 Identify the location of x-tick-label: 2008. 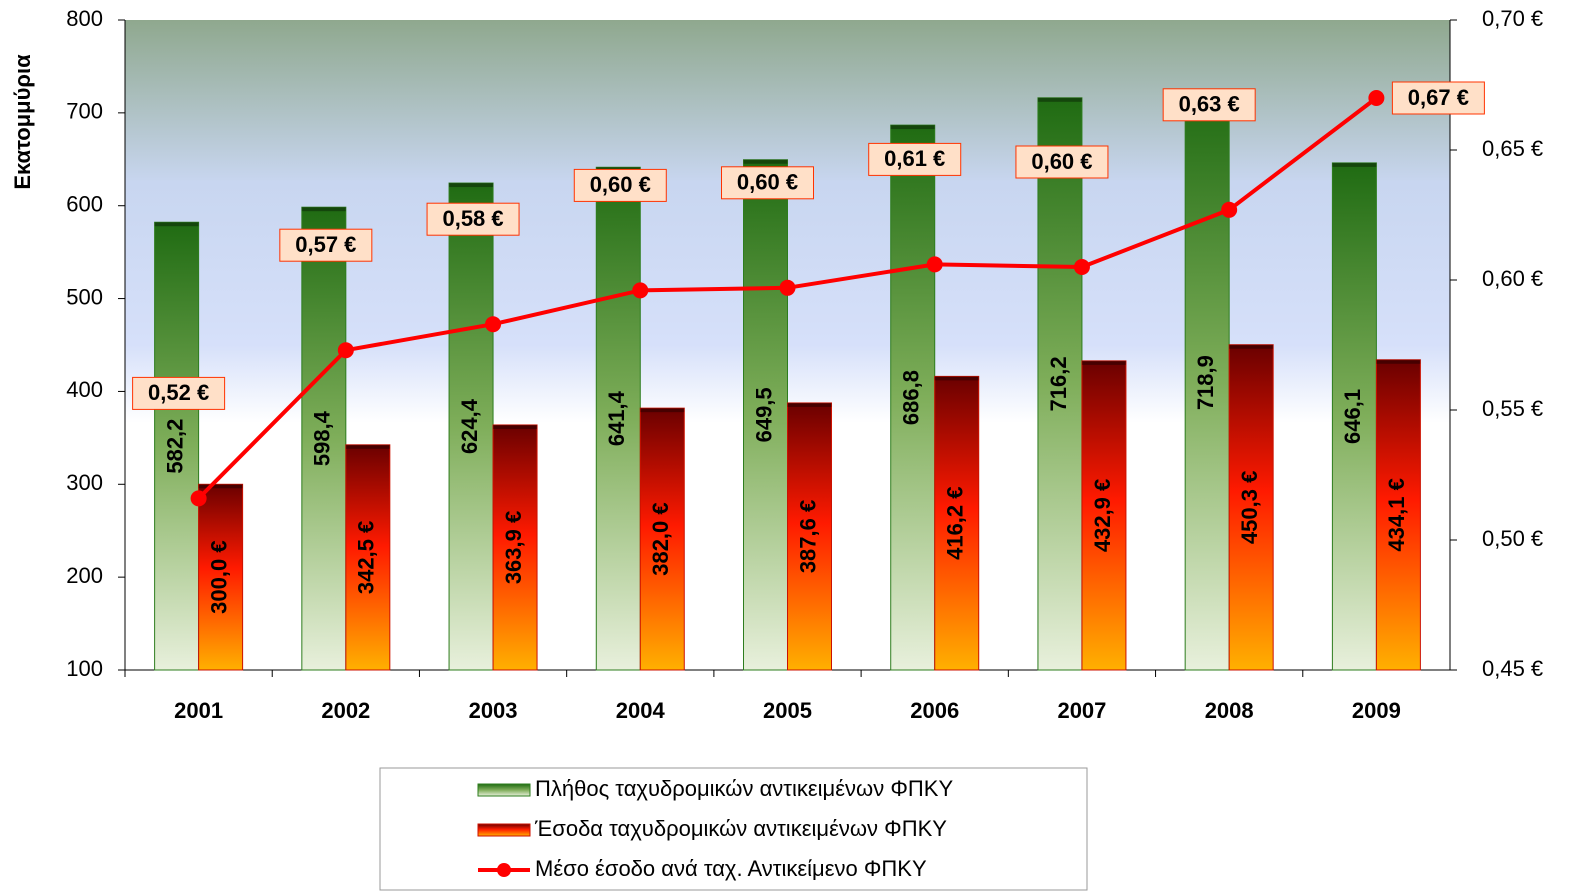
(1229, 710).